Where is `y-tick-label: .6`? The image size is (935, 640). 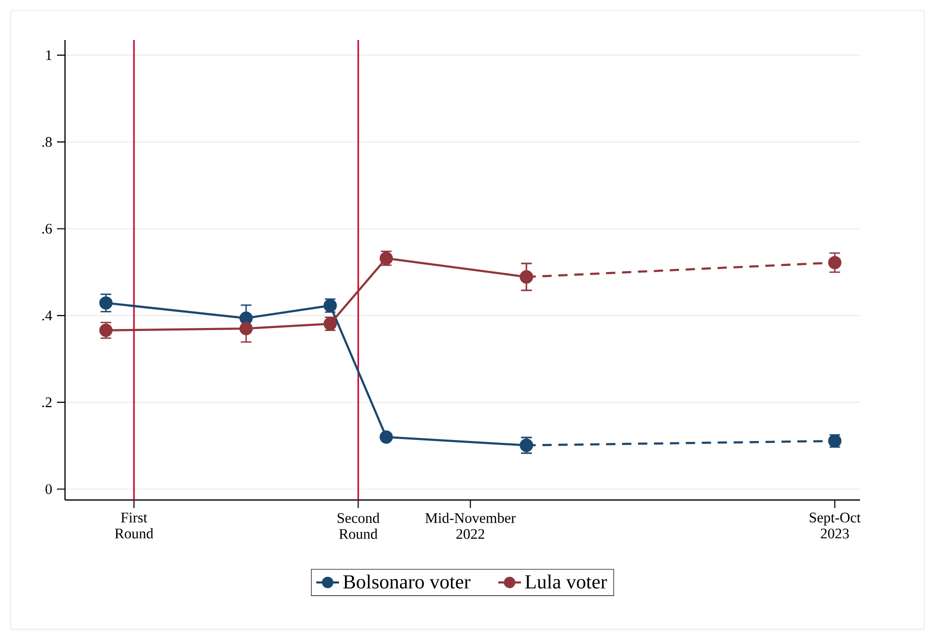 y-tick-label: .6 is located at coordinates (47, 229).